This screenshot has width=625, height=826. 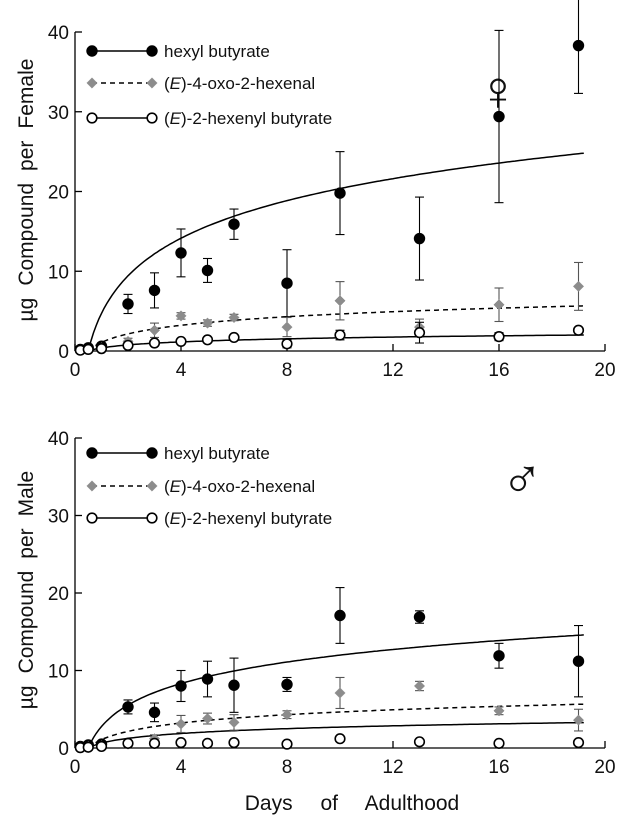 I want to click on x-axis-title-word: Adulthood, so click(x=412, y=803).